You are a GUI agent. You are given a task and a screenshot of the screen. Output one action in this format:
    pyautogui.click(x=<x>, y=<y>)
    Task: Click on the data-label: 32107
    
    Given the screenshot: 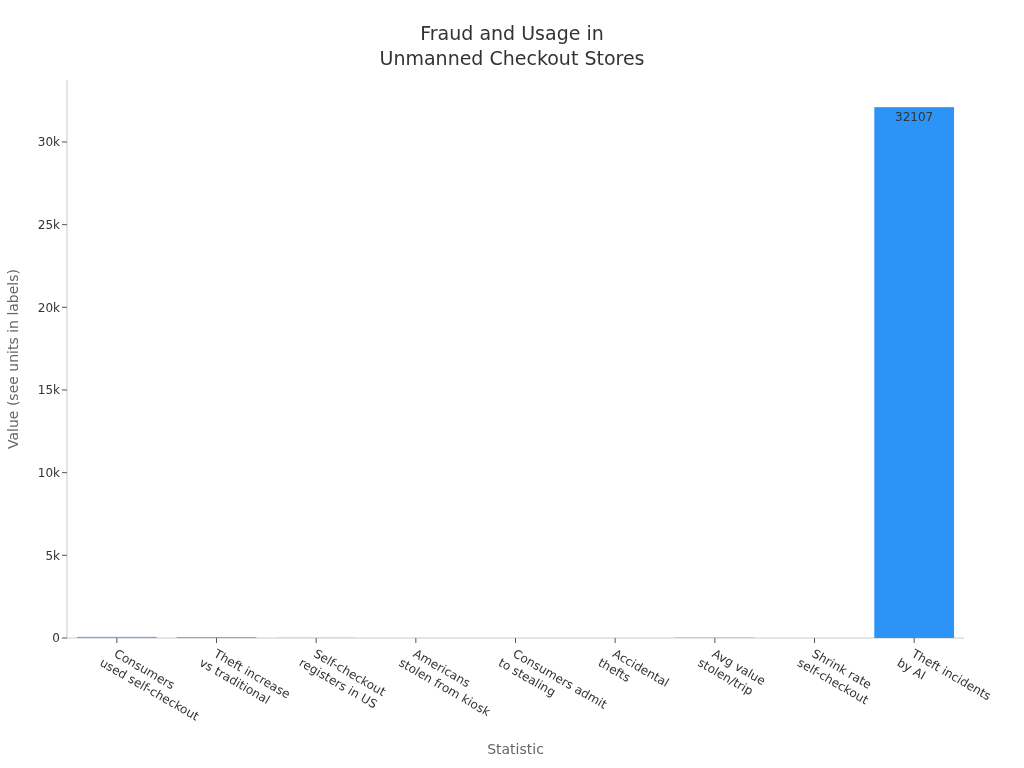 What is the action you would take?
    pyautogui.click(x=914, y=117)
    